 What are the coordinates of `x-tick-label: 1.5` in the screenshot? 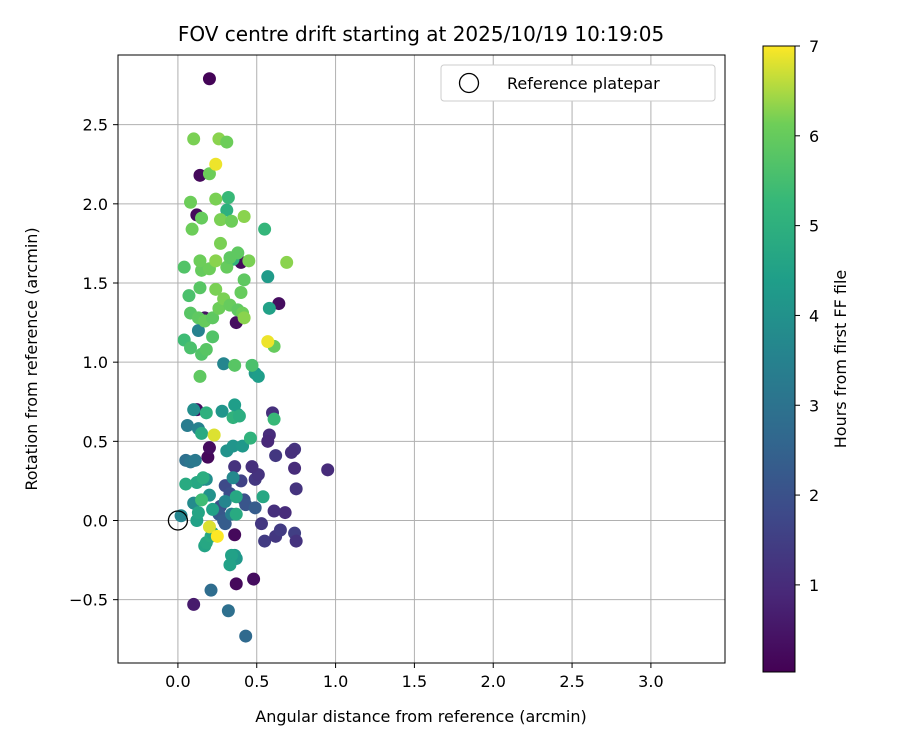 It's located at (414, 681).